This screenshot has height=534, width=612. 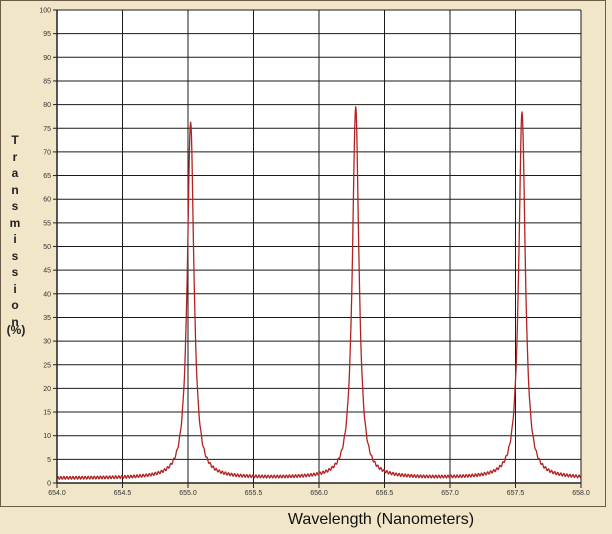 I want to click on y-tick-label: 30, so click(x=47, y=342).